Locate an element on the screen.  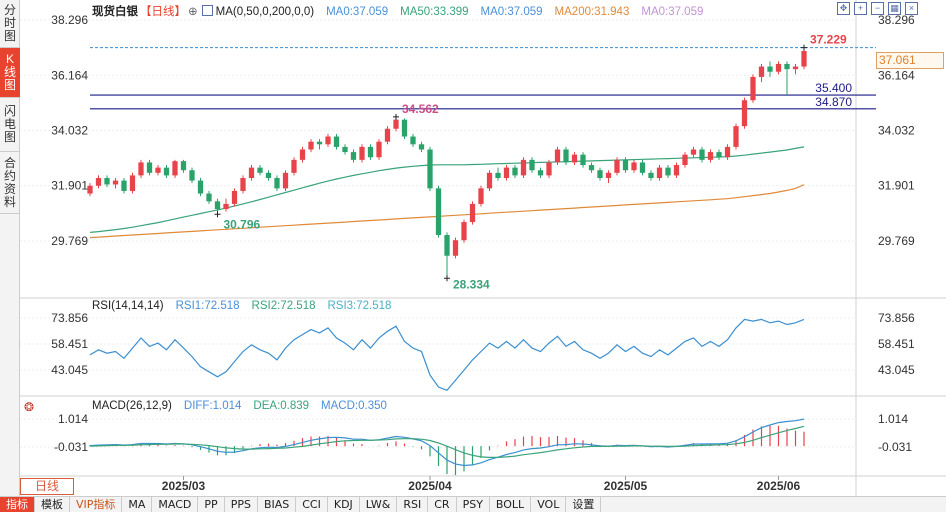
macd-value-0: DIFF:1.014 is located at coordinates (212, 406).